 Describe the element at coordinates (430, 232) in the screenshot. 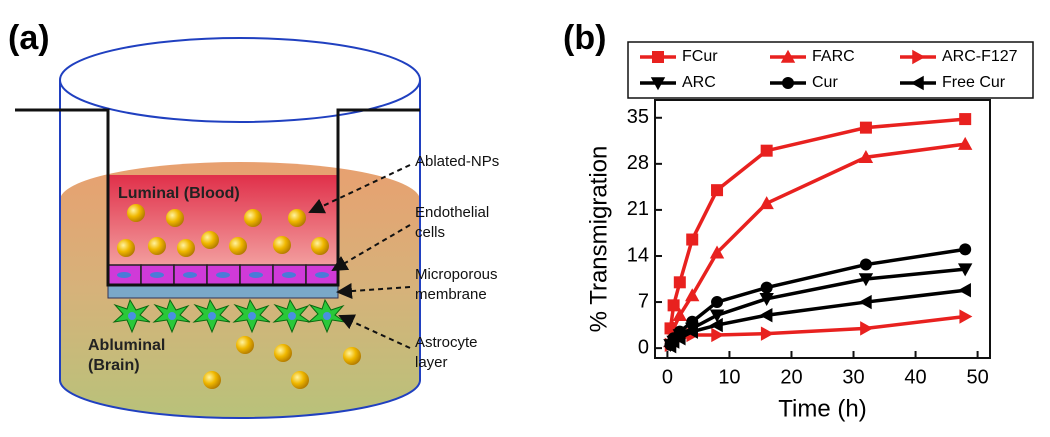

I see `diagram-label: cells` at that location.